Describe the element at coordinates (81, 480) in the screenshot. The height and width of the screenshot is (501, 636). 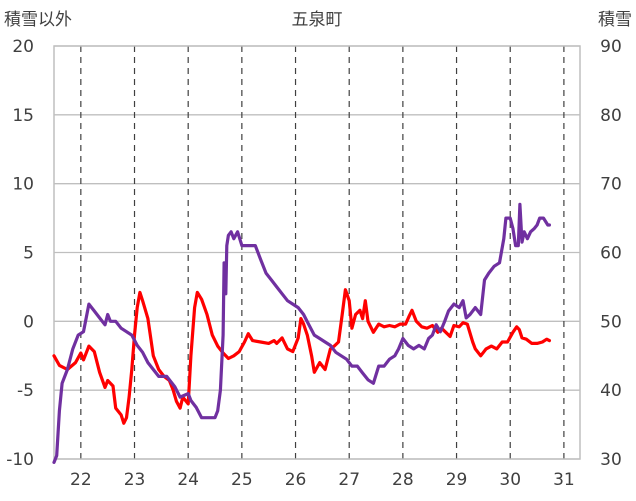
I see `x-tick-label: 22` at that location.